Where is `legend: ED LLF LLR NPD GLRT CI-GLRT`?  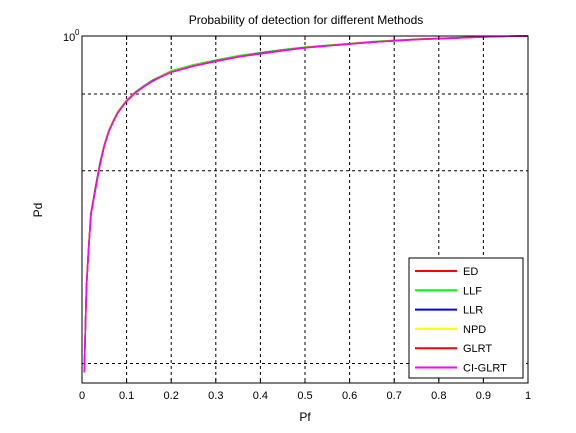 legend: ED LLF LLR NPD GLRT CI-GLRT is located at coordinates (466, 318).